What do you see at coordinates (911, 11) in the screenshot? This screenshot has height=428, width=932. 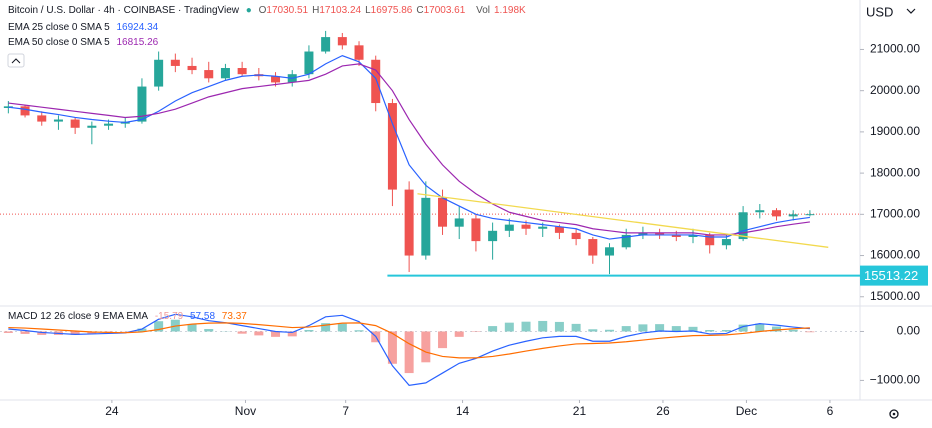 I see `currency-chevron` at bounding box center [911, 11].